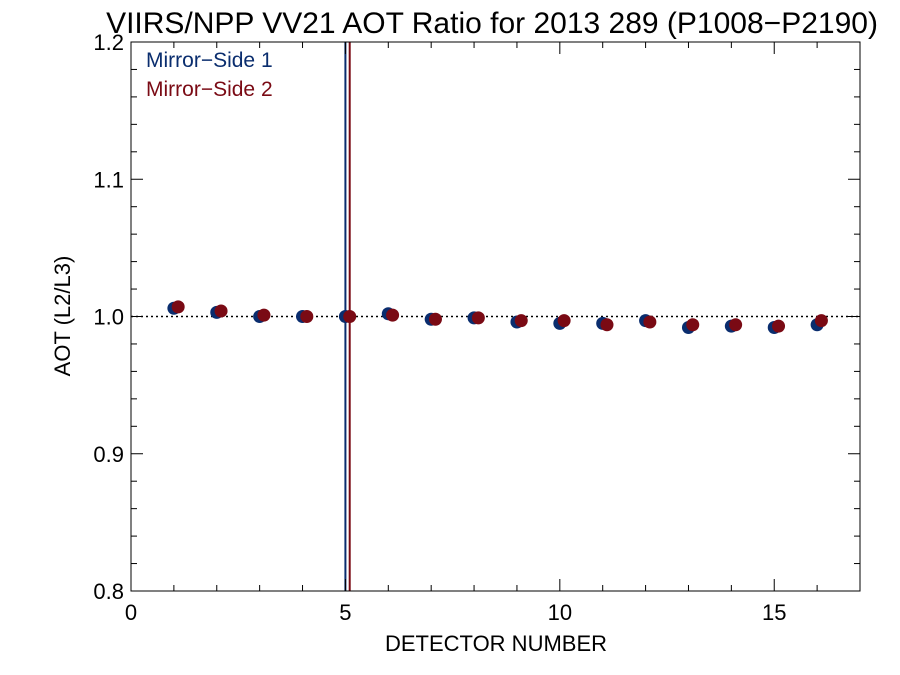 The image size is (900, 675). I want to click on x-tick-label: 15, so click(774, 612).